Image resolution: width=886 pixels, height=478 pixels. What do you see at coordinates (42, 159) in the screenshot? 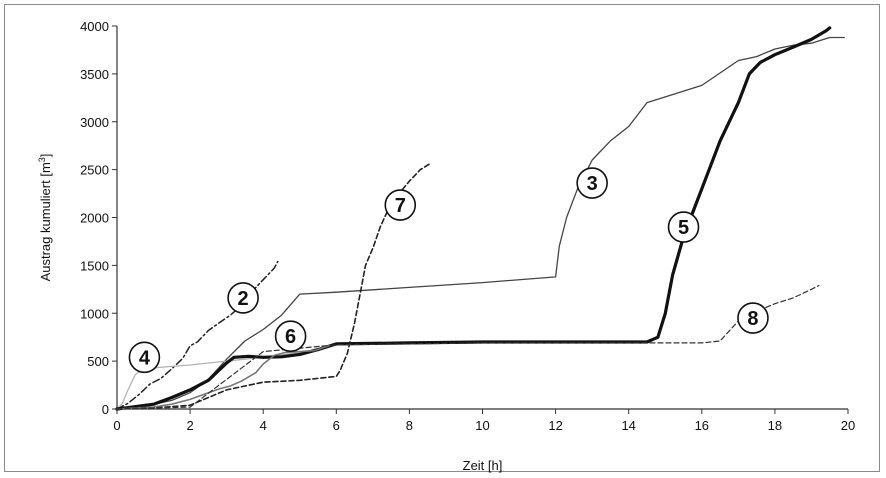
I see `y-axis-label-sup: 3` at bounding box center [42, 159].